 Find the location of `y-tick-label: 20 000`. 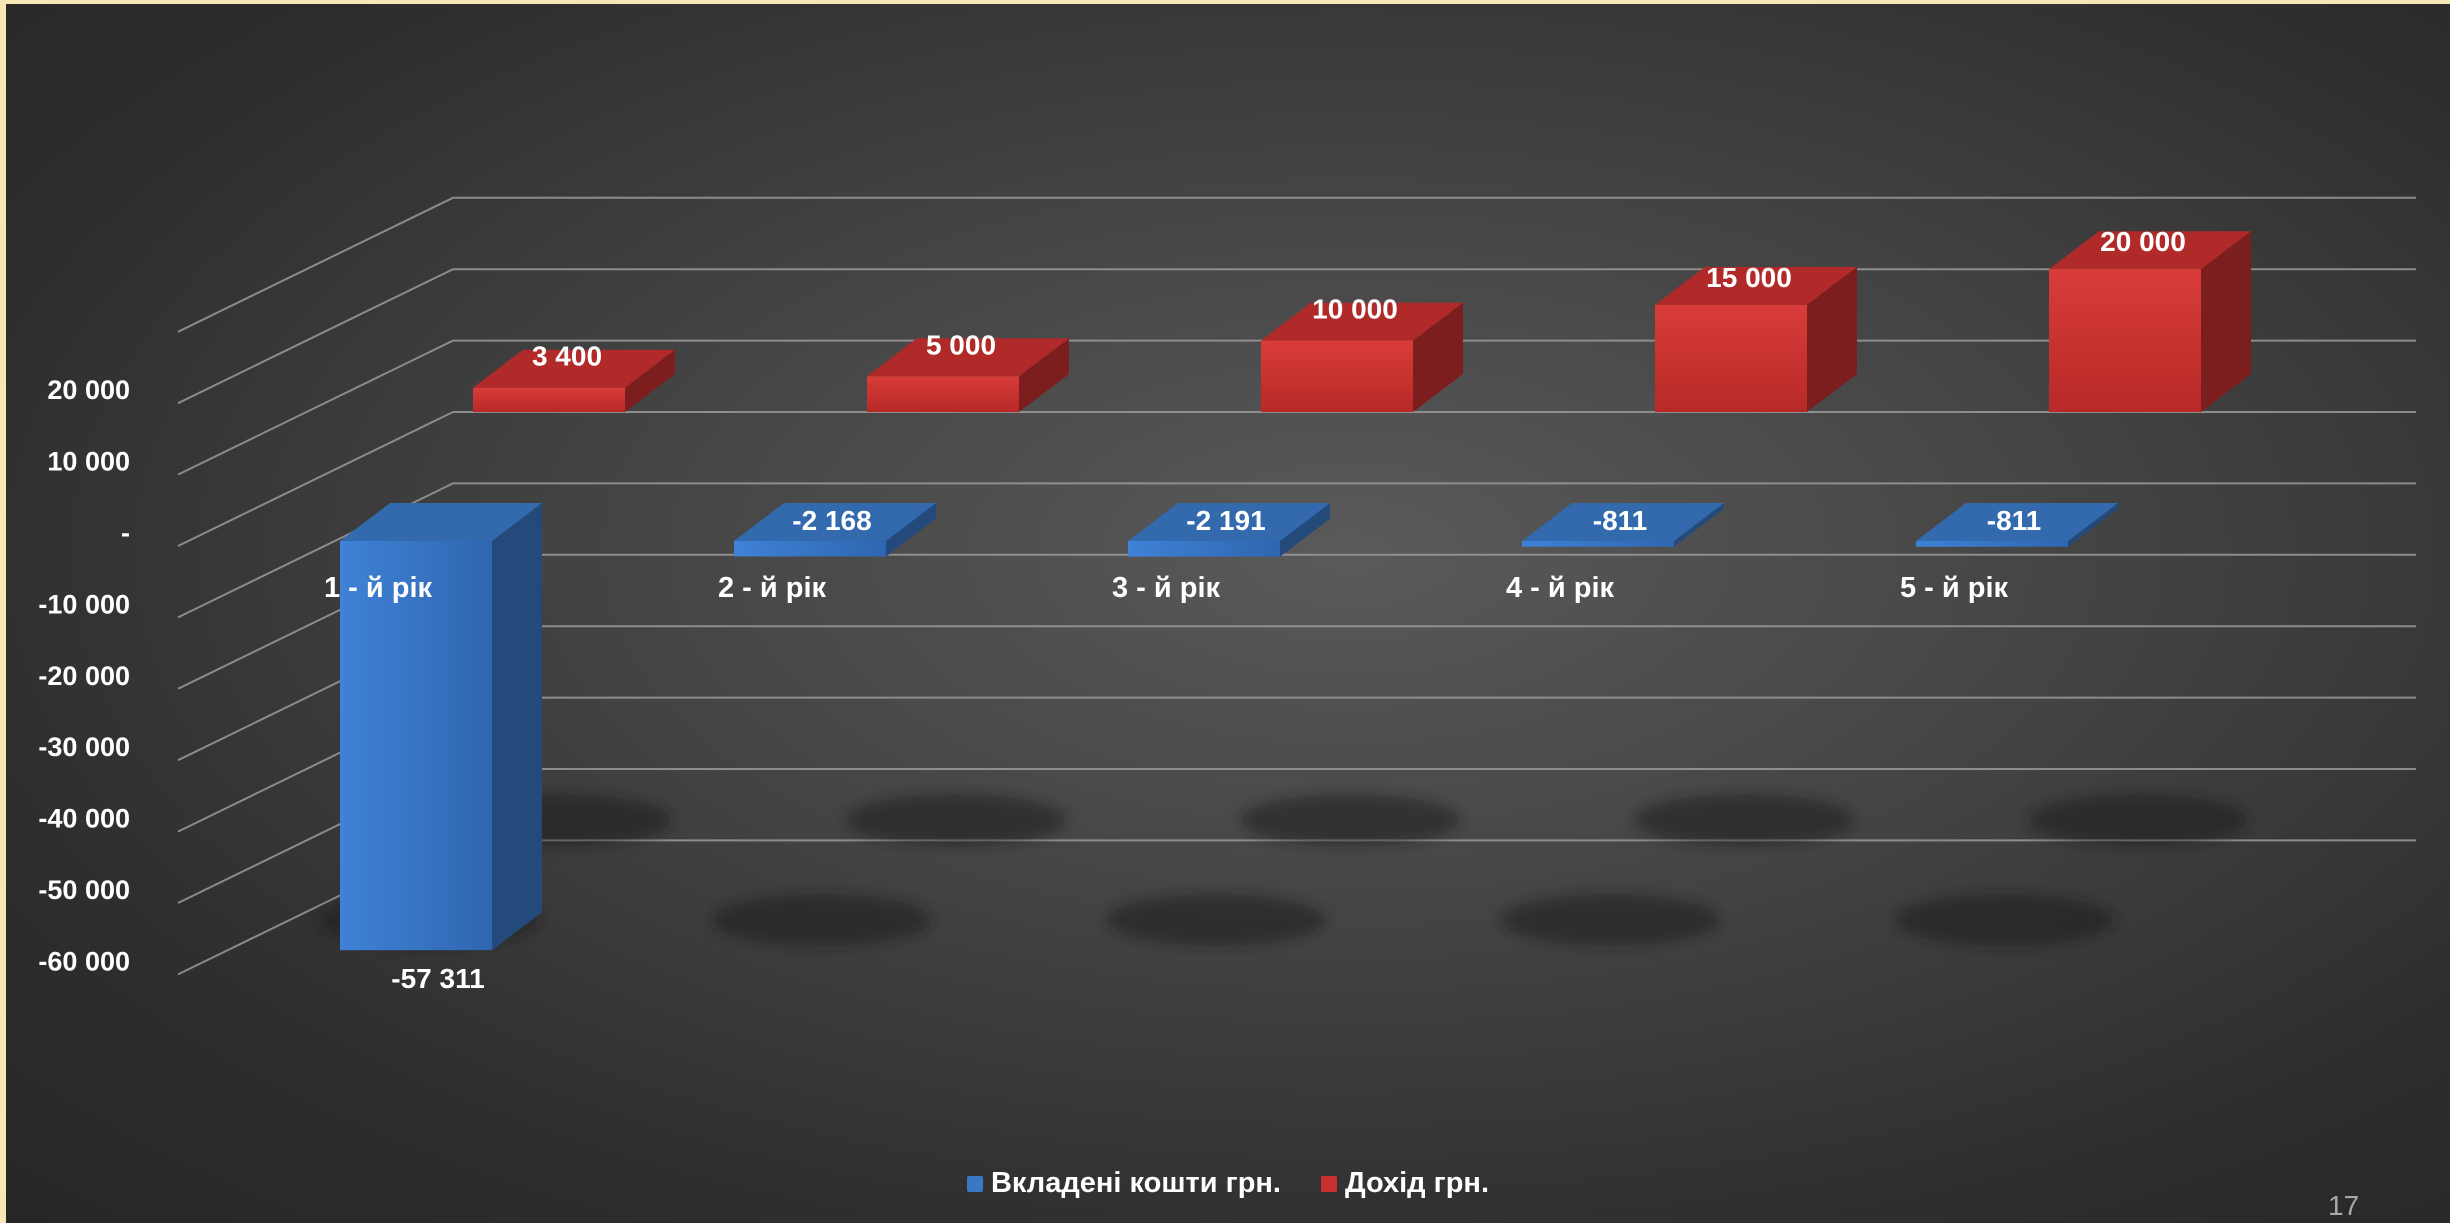

y-tick-label: 20 000 is located at coordinates (88, 390).